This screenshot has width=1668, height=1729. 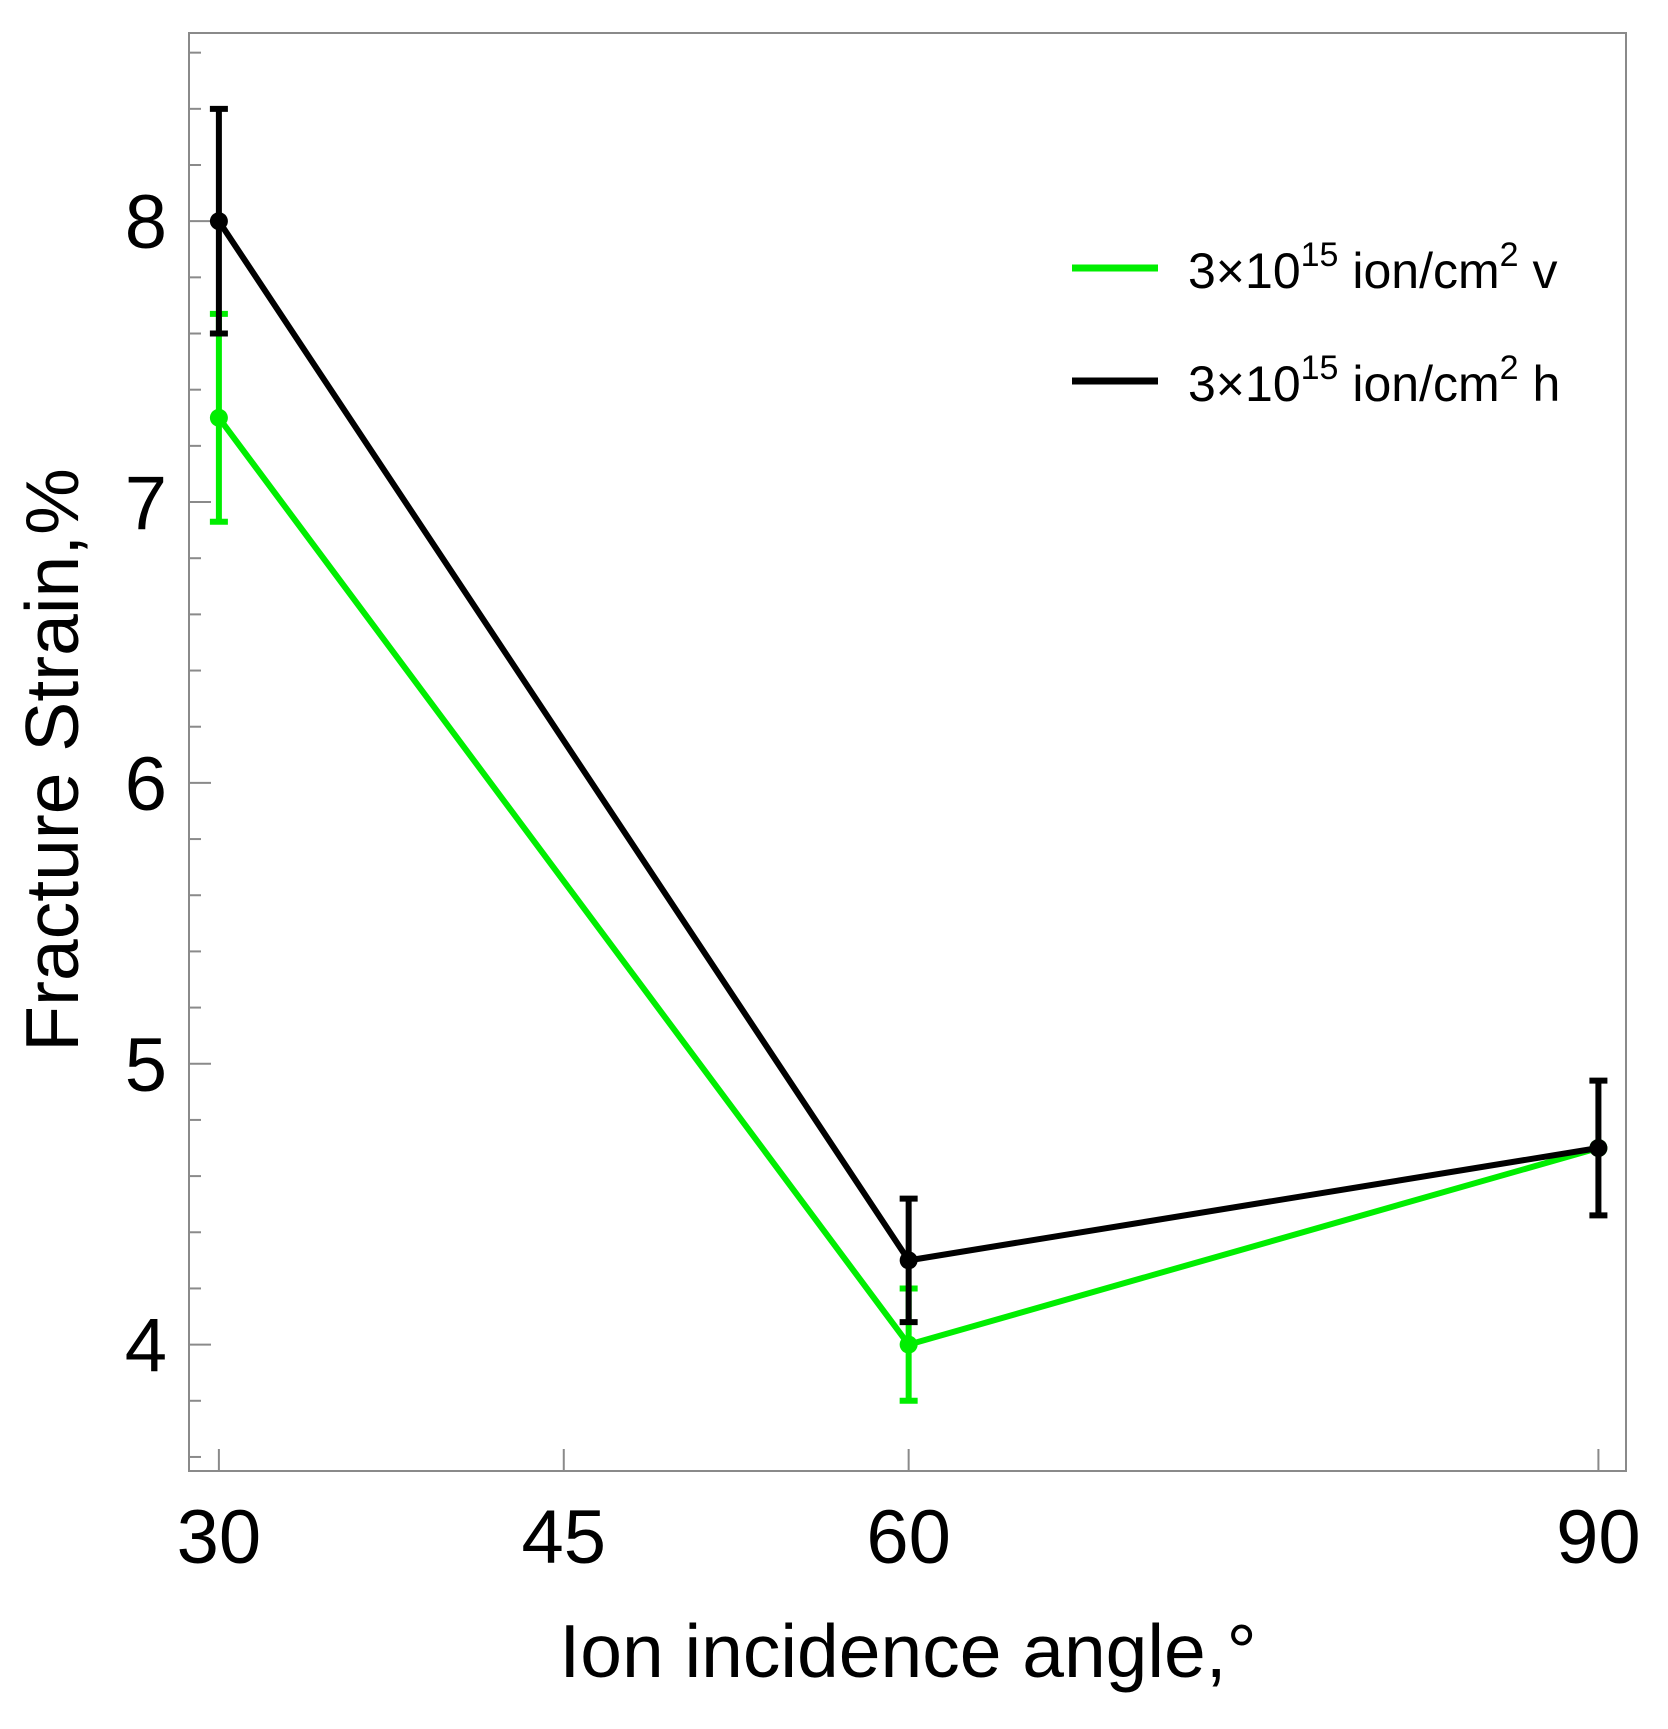 I want to click on legend-label: 3×1015 ion/cm2 v, so click(x=1372, y=267).